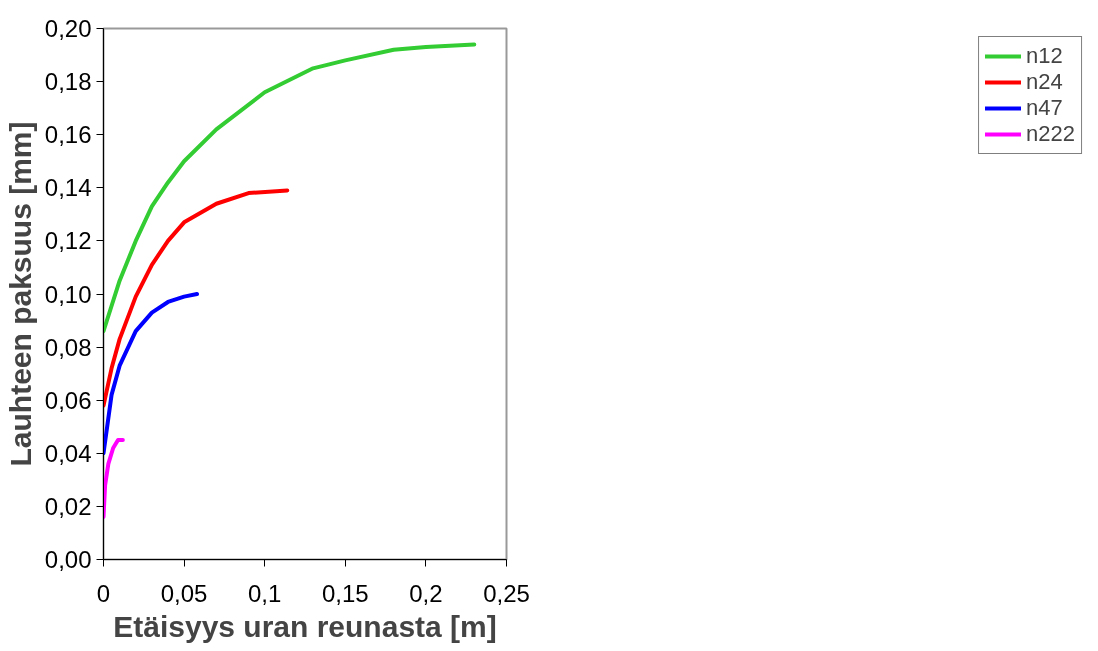 The height and width of the screenshot is (651, 1098). Describe the element at coordinates (426, 593) in the screenshot. I see `x-tick-label: 0,2` at that location.